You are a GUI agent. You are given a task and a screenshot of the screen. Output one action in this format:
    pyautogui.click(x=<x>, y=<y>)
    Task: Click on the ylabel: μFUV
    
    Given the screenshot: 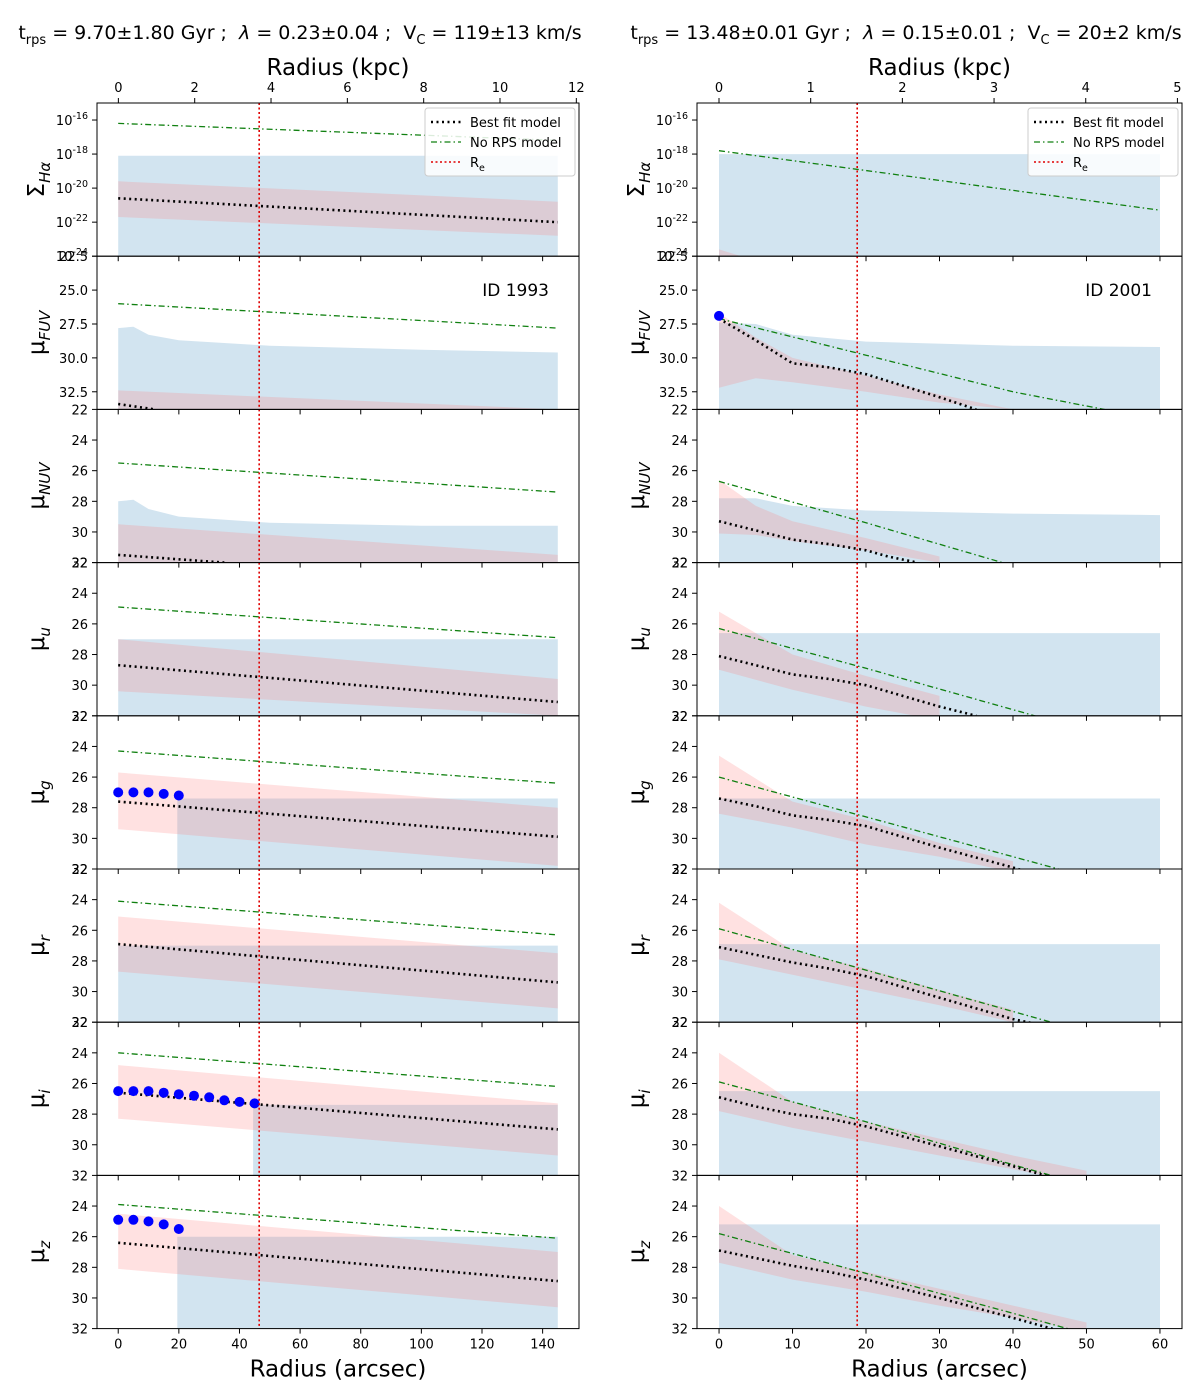 What is the action you would take?
    pyautogui.click(x=639, y=332)
    